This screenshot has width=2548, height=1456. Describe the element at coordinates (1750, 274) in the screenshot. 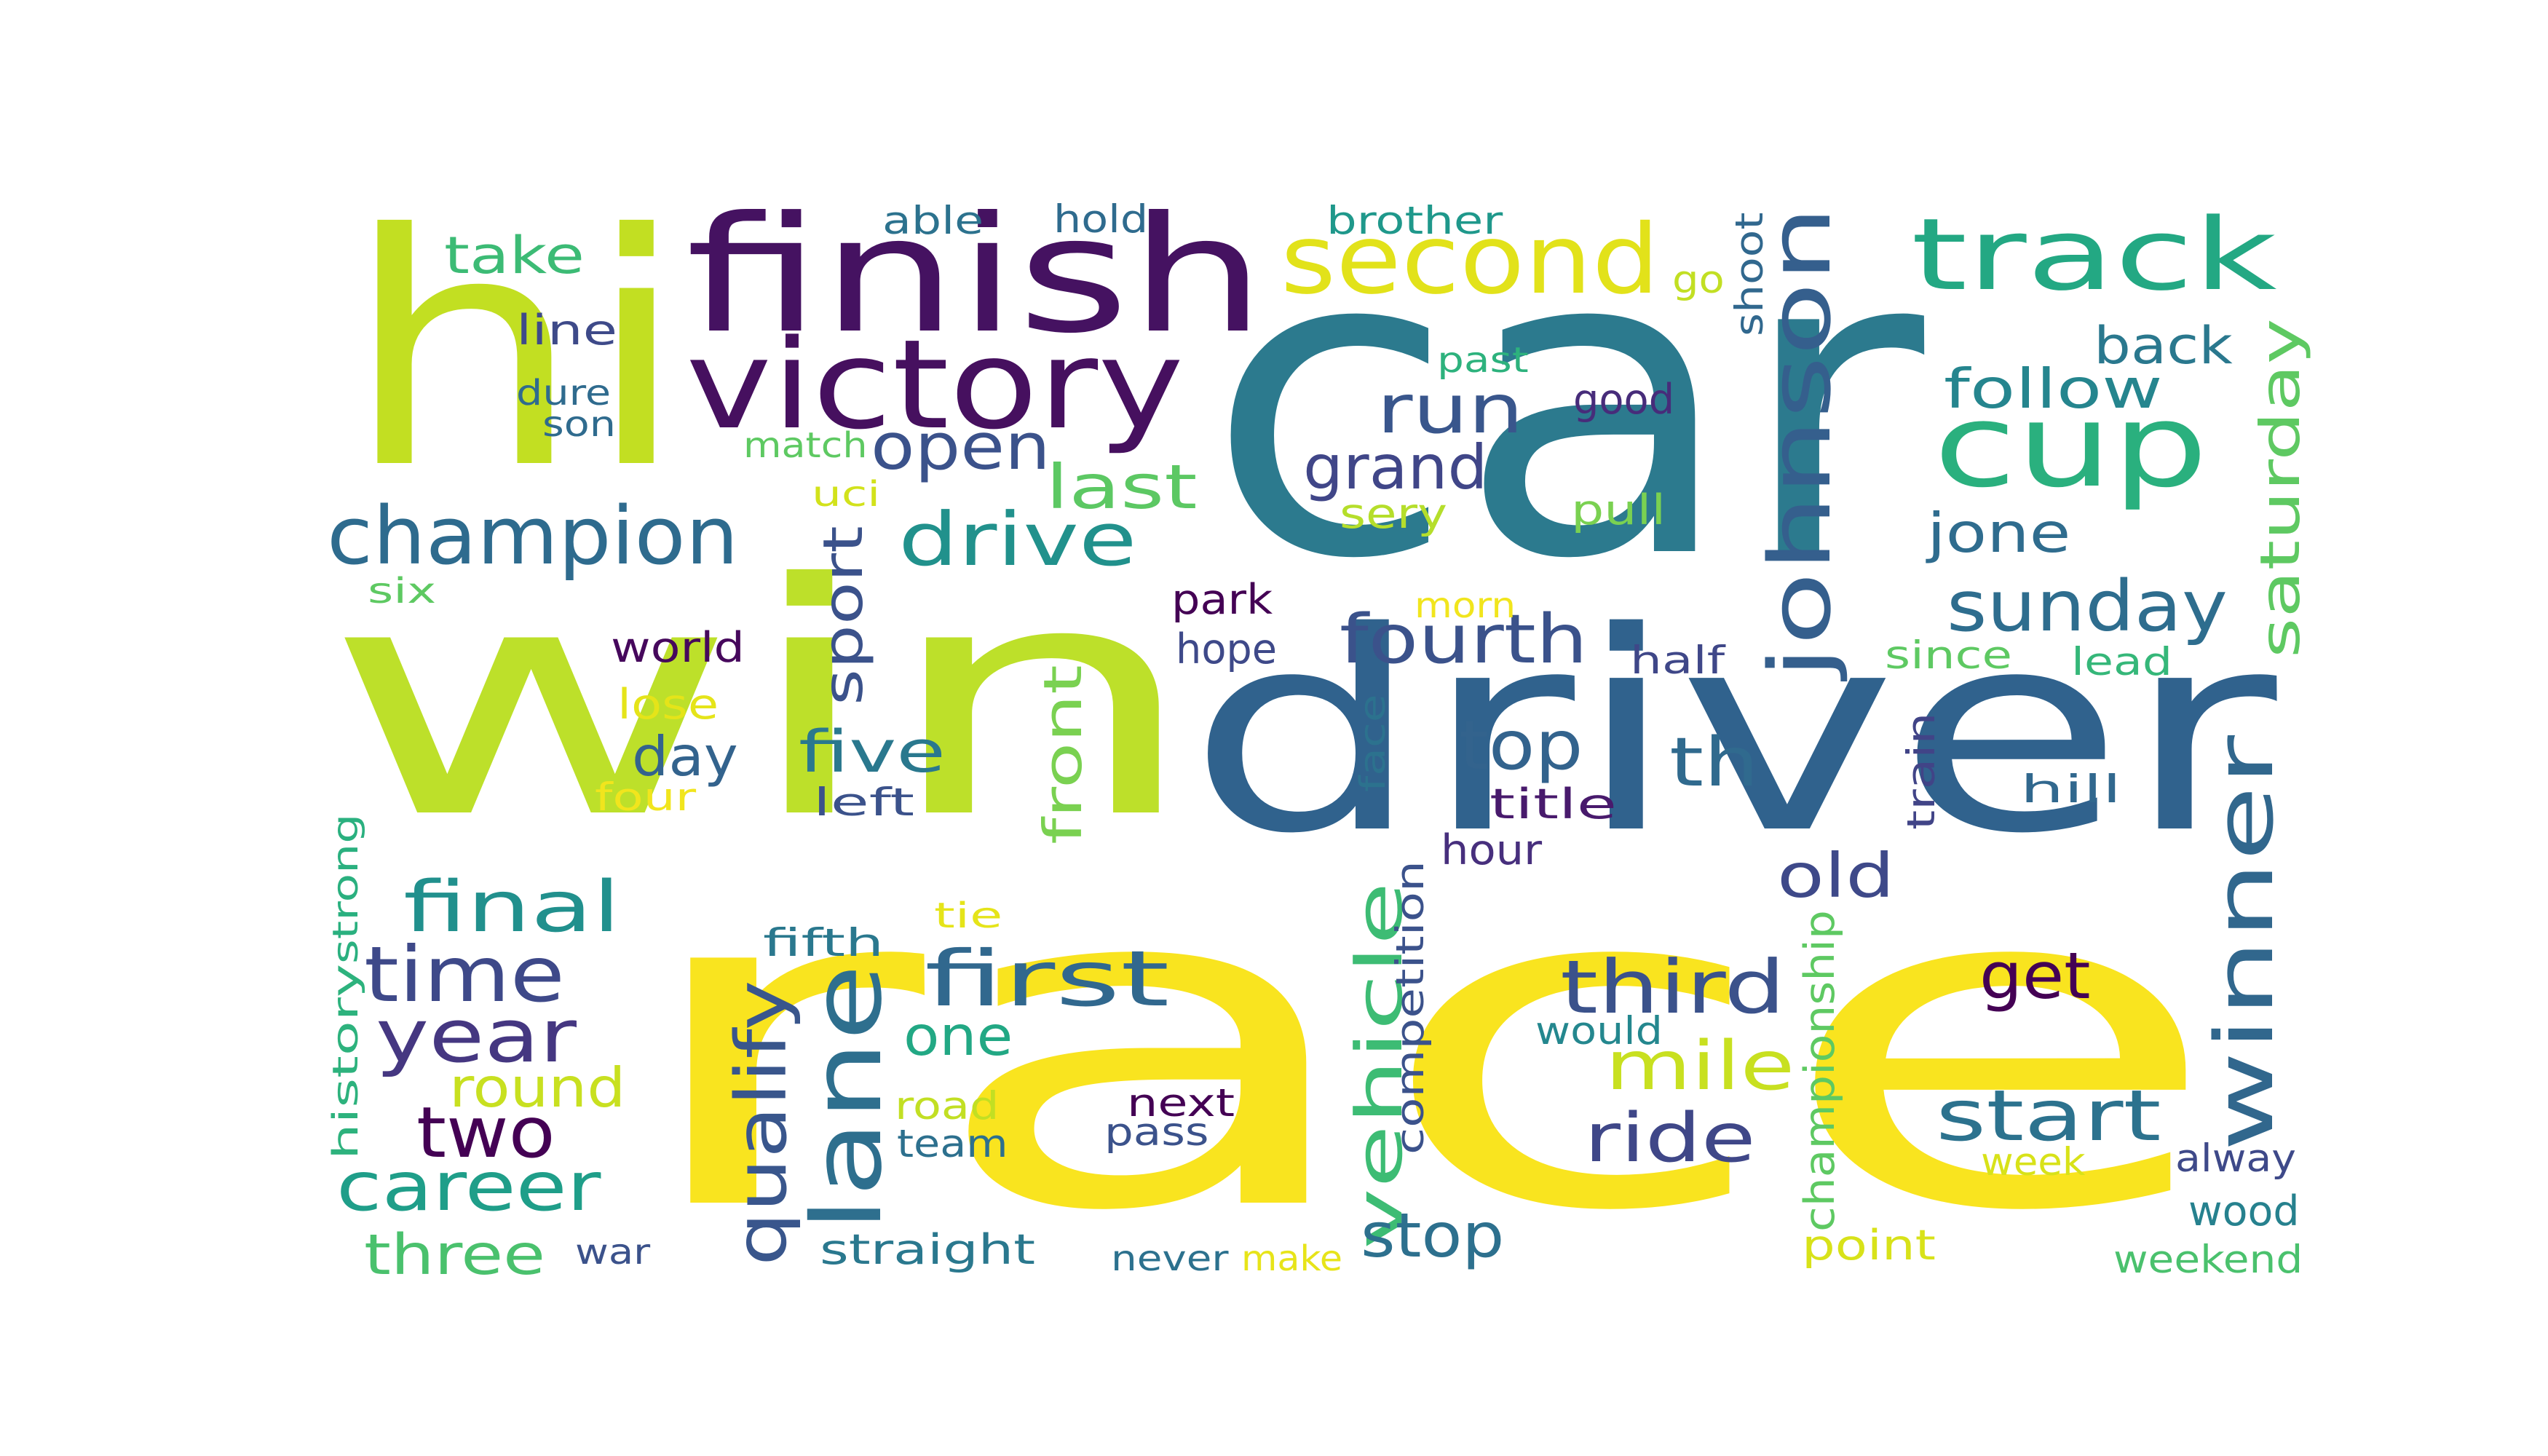

I see `word-shoot: shoot` at that location.